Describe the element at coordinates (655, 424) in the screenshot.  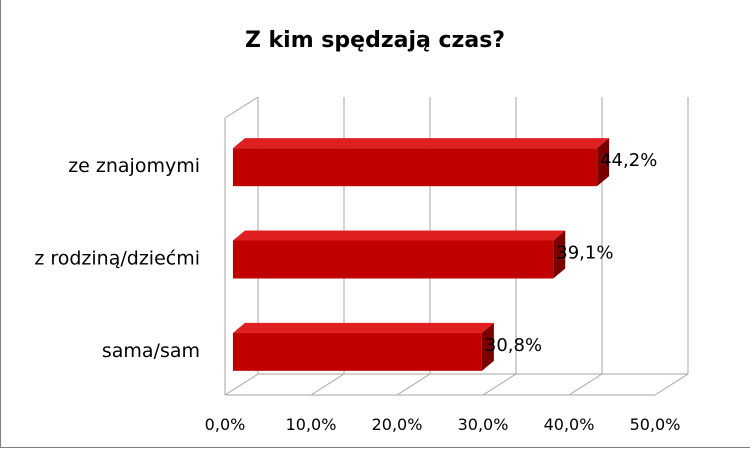
I see `tick-label: 50,0%` at that location.